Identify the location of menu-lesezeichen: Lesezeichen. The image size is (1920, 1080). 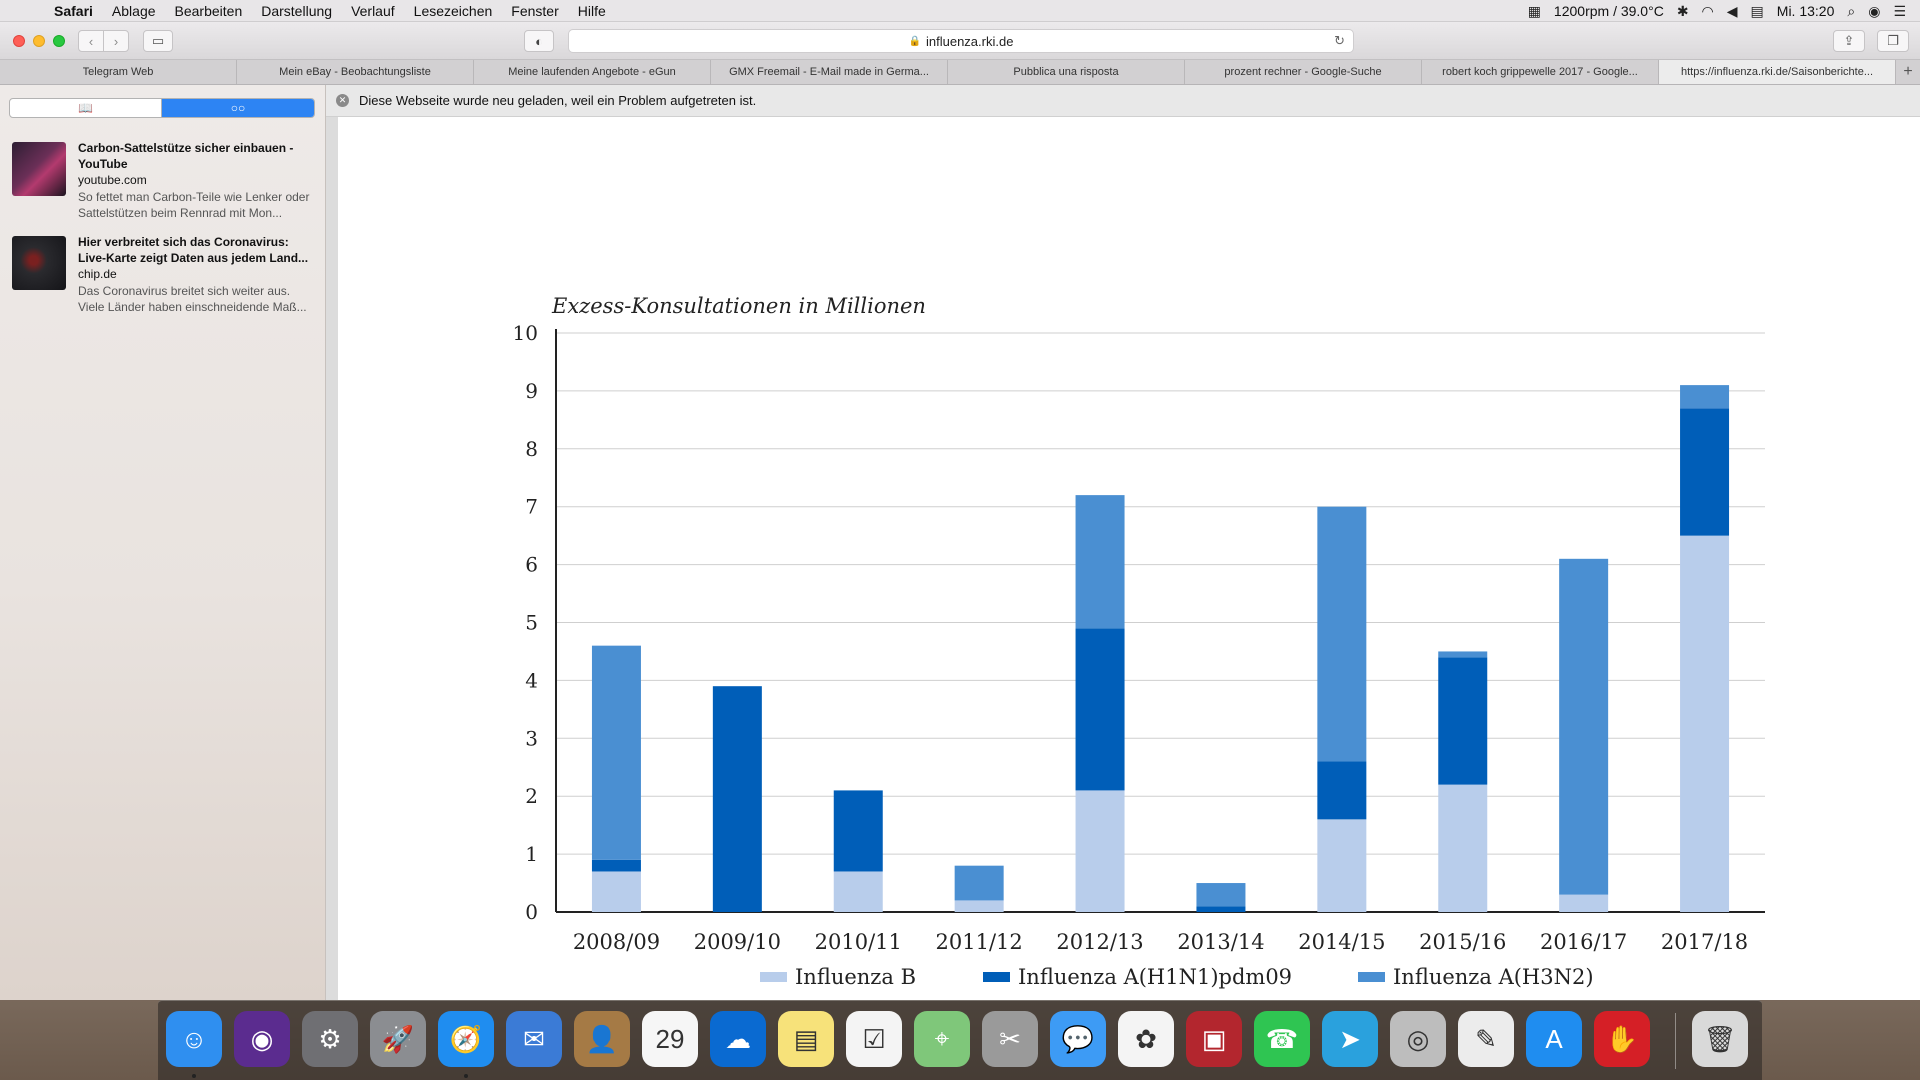
(453, 10).